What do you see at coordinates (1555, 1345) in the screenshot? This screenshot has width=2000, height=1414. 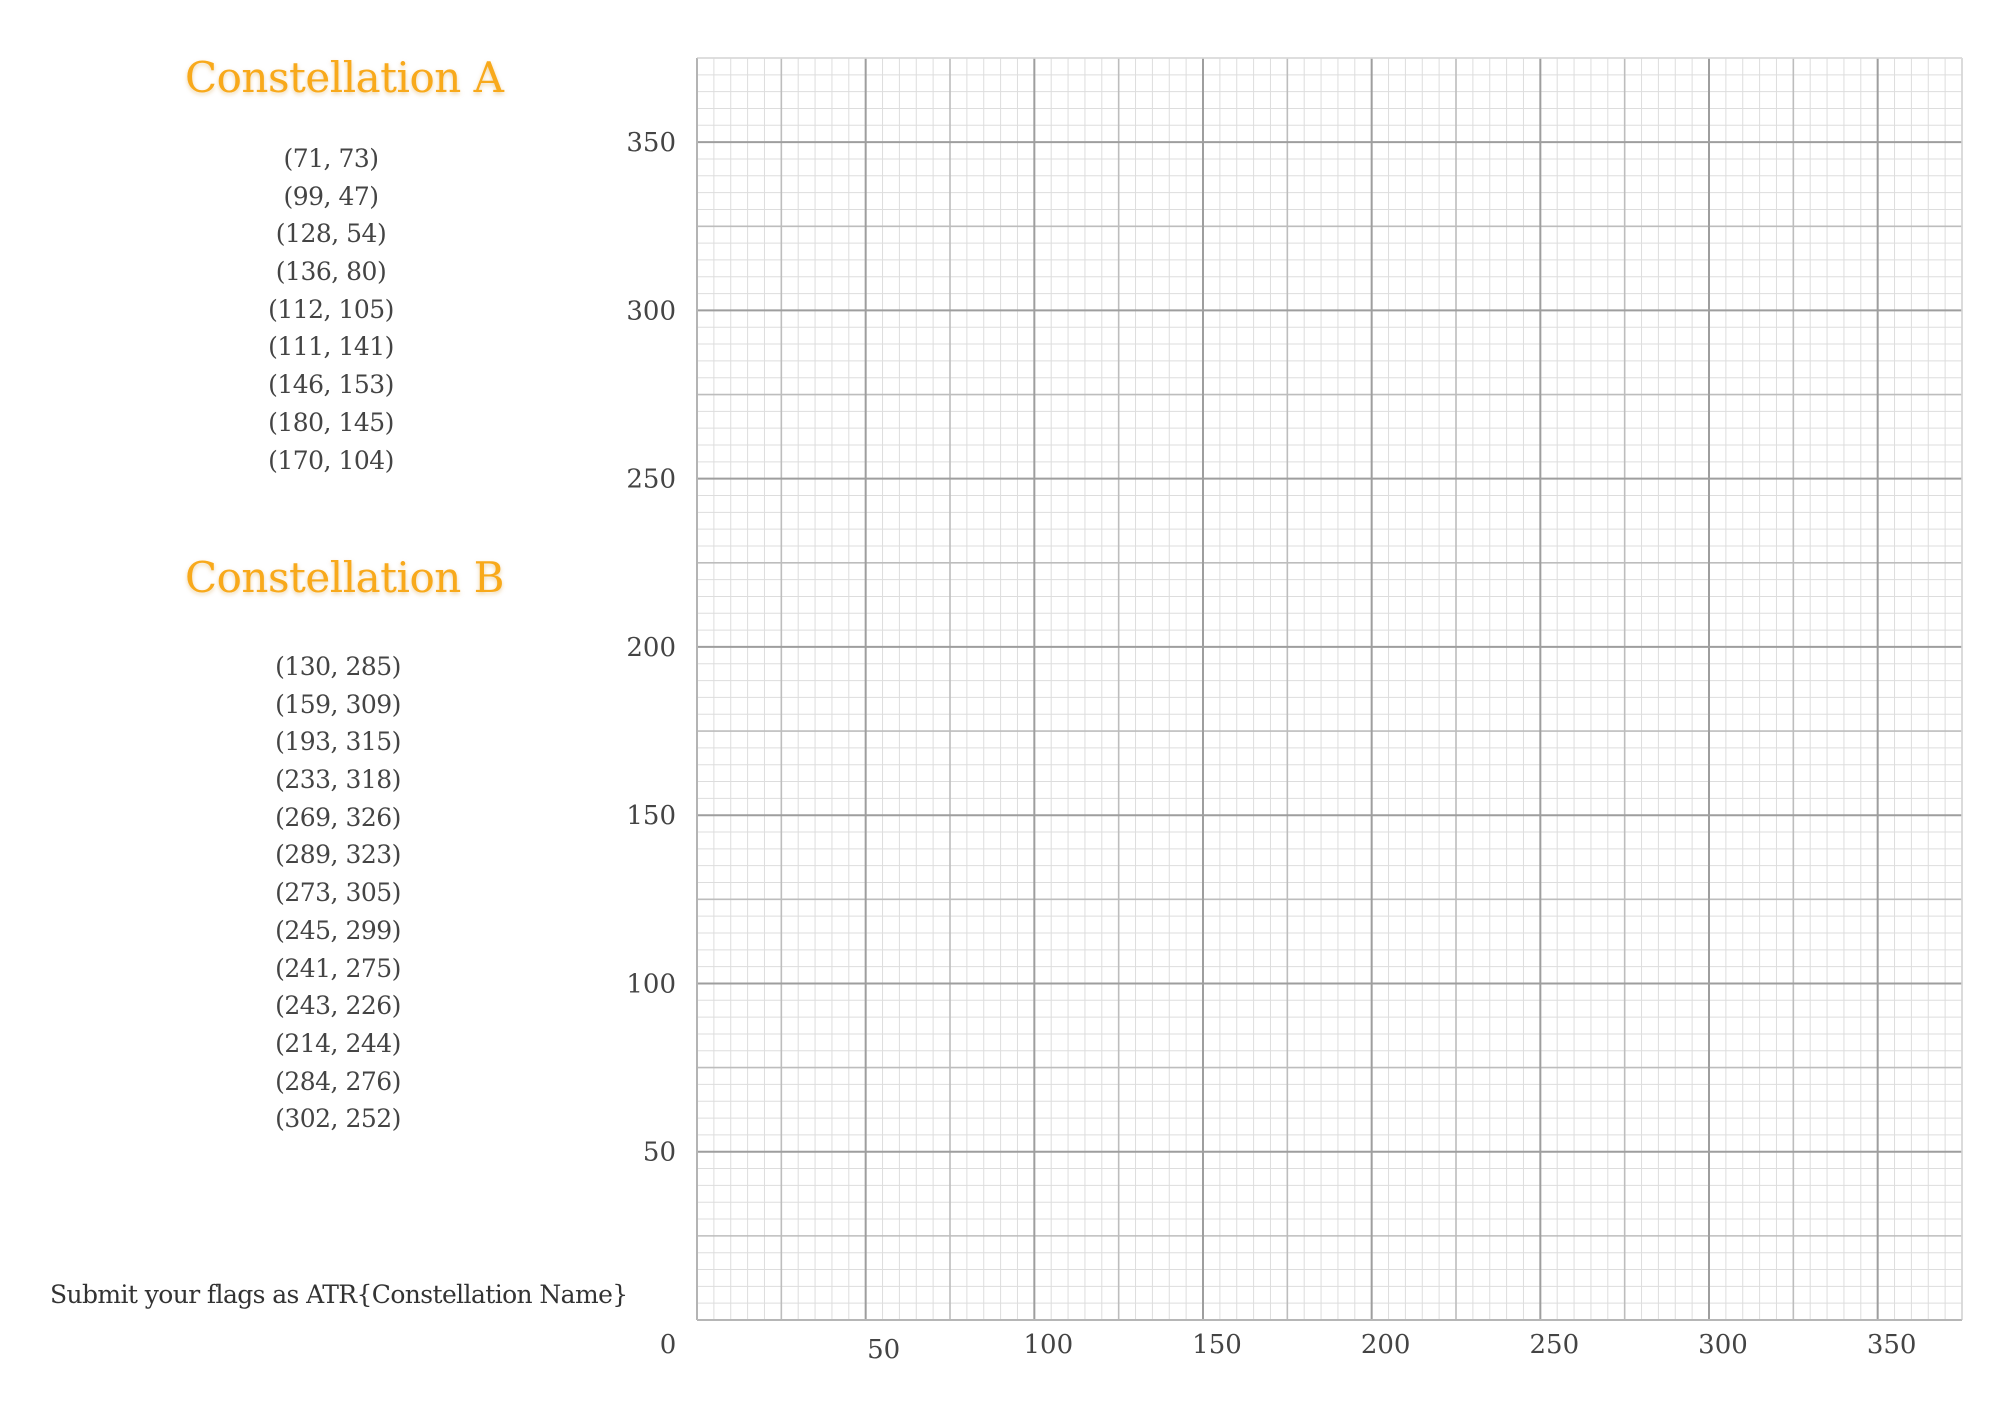 I see `x-tick-label: 250` at bounding box center [1555, 1345].